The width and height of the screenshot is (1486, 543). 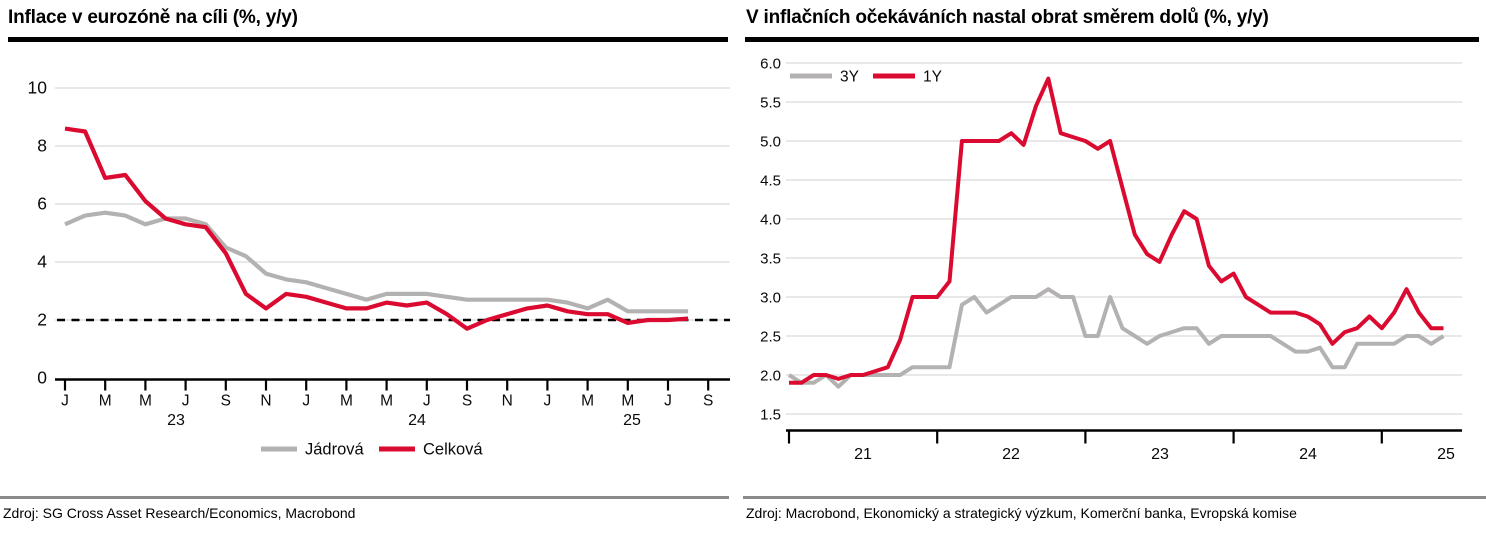 What do you see at coordinates (770, 337) in the screenshot?
I see `y-tick-label: 2.5` at bounding box center [770, 337].